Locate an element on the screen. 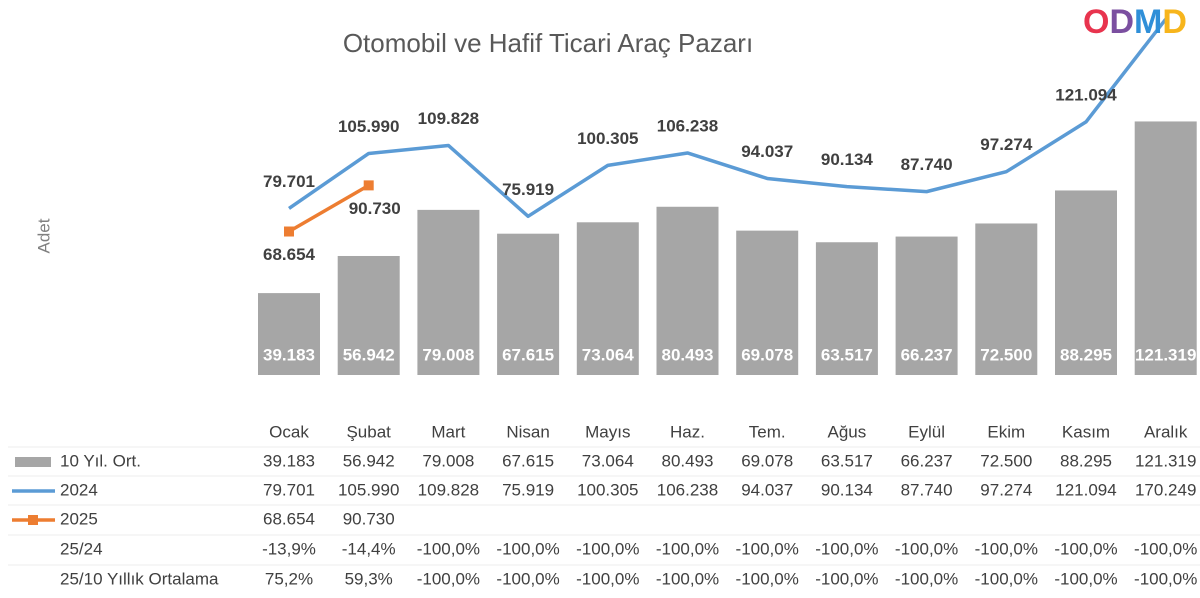 The width and height of the screenshot is (1200, 598). x-tick-label: Haz. is located at coordinates (687, 431).